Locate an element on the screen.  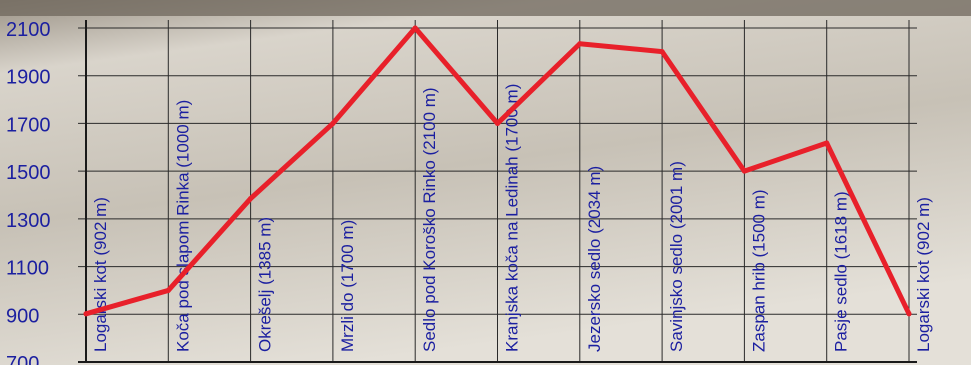
y-tick-label: 1700 is located at coordinates (28, 125).